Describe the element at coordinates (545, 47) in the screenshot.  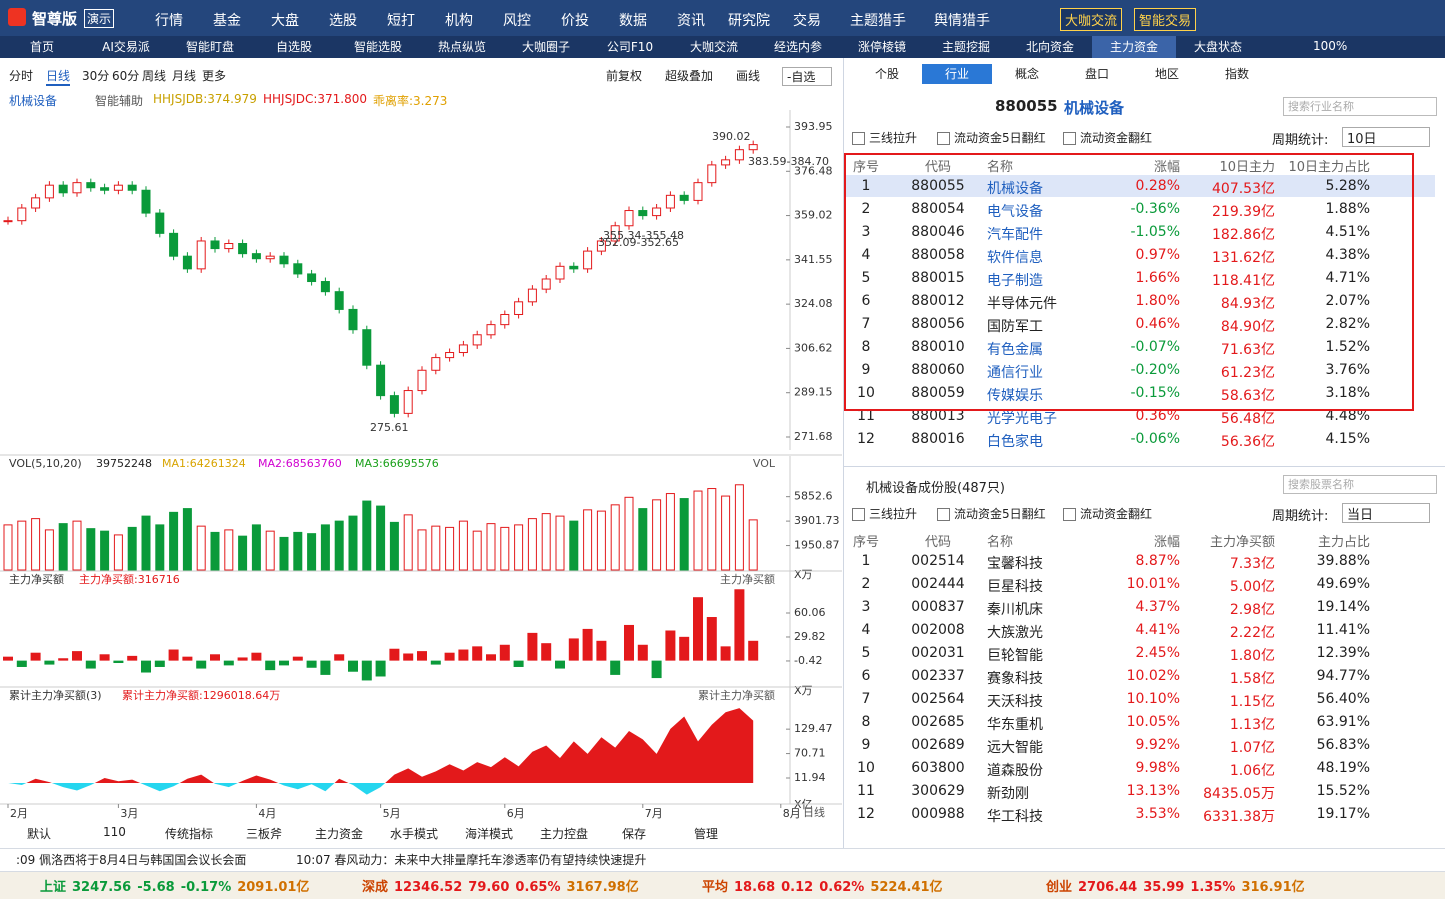
I see `tab: 大咖圈子` at that location.